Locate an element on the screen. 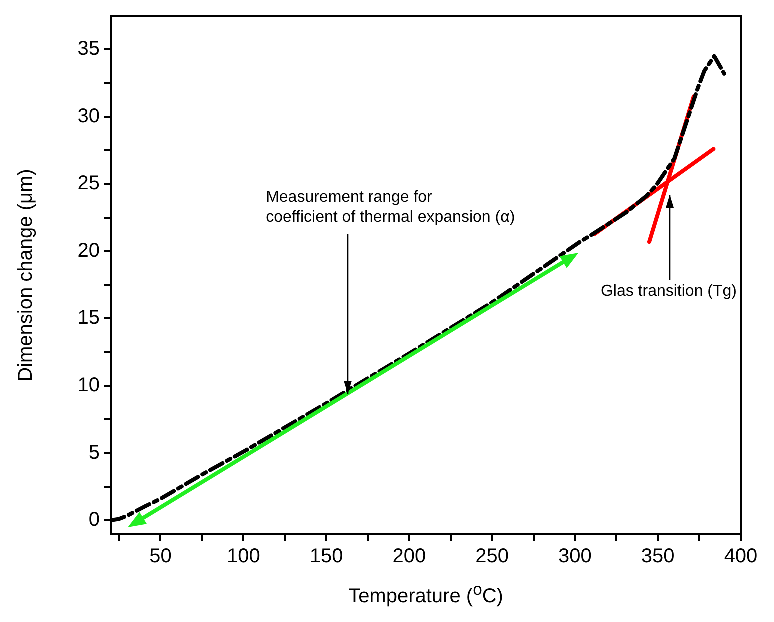 Image resolution: width=774 pixels, height=622 pixels. y-tick-label: 30 is located at coordinates (89, 116).